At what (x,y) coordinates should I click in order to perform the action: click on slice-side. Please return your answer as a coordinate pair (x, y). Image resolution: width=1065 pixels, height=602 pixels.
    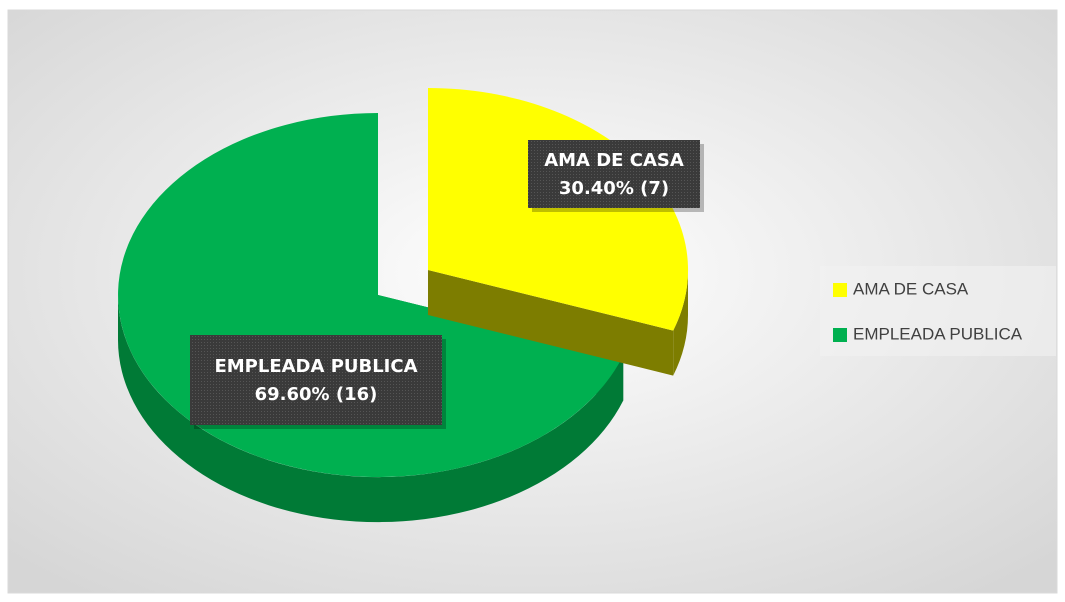
    Looking at the image, I should click on (680, 323).